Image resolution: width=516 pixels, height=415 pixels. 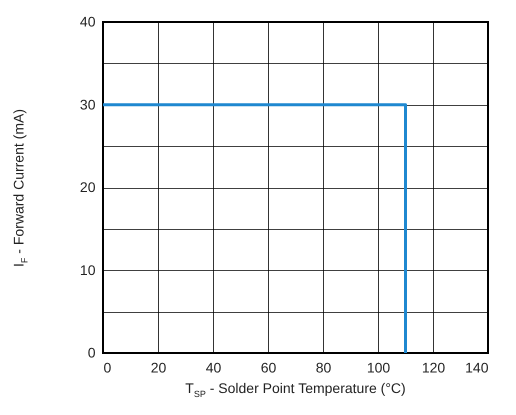 What do you see at coordinates (268, 368) in the screenshot?
I see `x-tick-label: 60` at bounding box center [268, 368].